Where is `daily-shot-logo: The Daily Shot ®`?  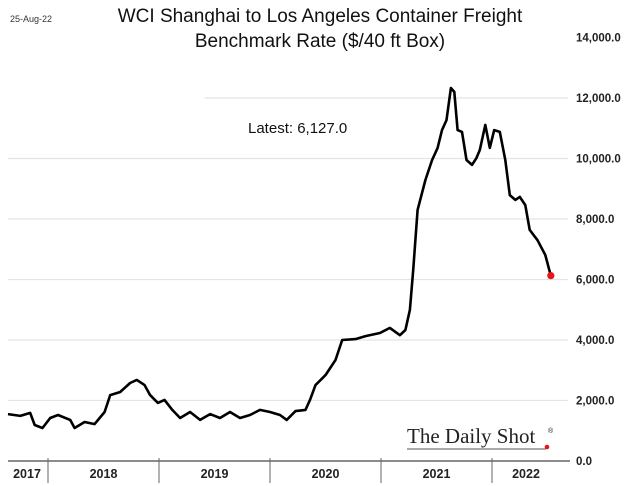 daily-shot-logo: The Daily Shot ® is located at coordinates (480, 437).